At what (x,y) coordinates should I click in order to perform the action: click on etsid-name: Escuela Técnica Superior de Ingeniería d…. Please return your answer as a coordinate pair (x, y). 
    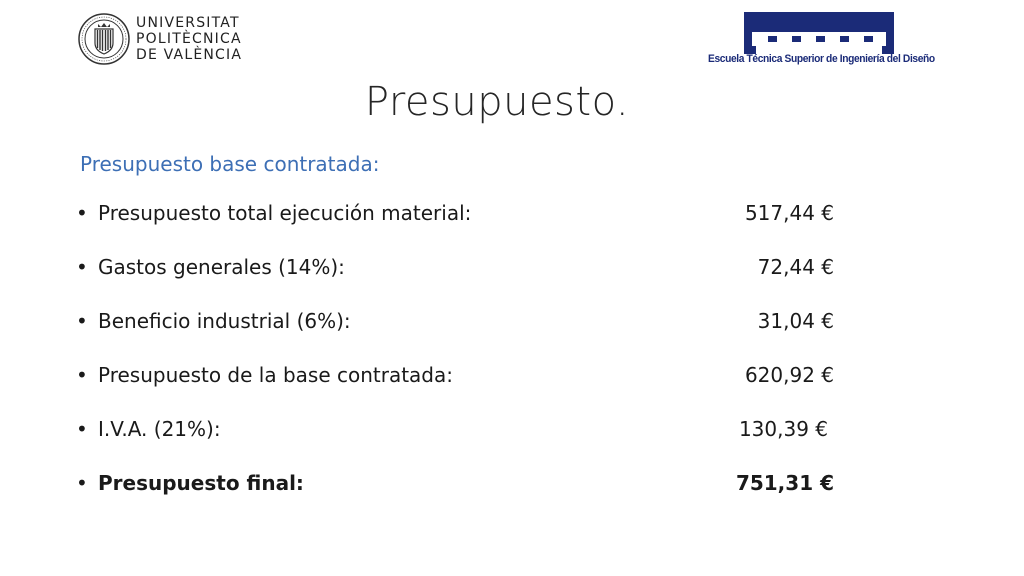
    Looking at the image, I should click on (821, 59).